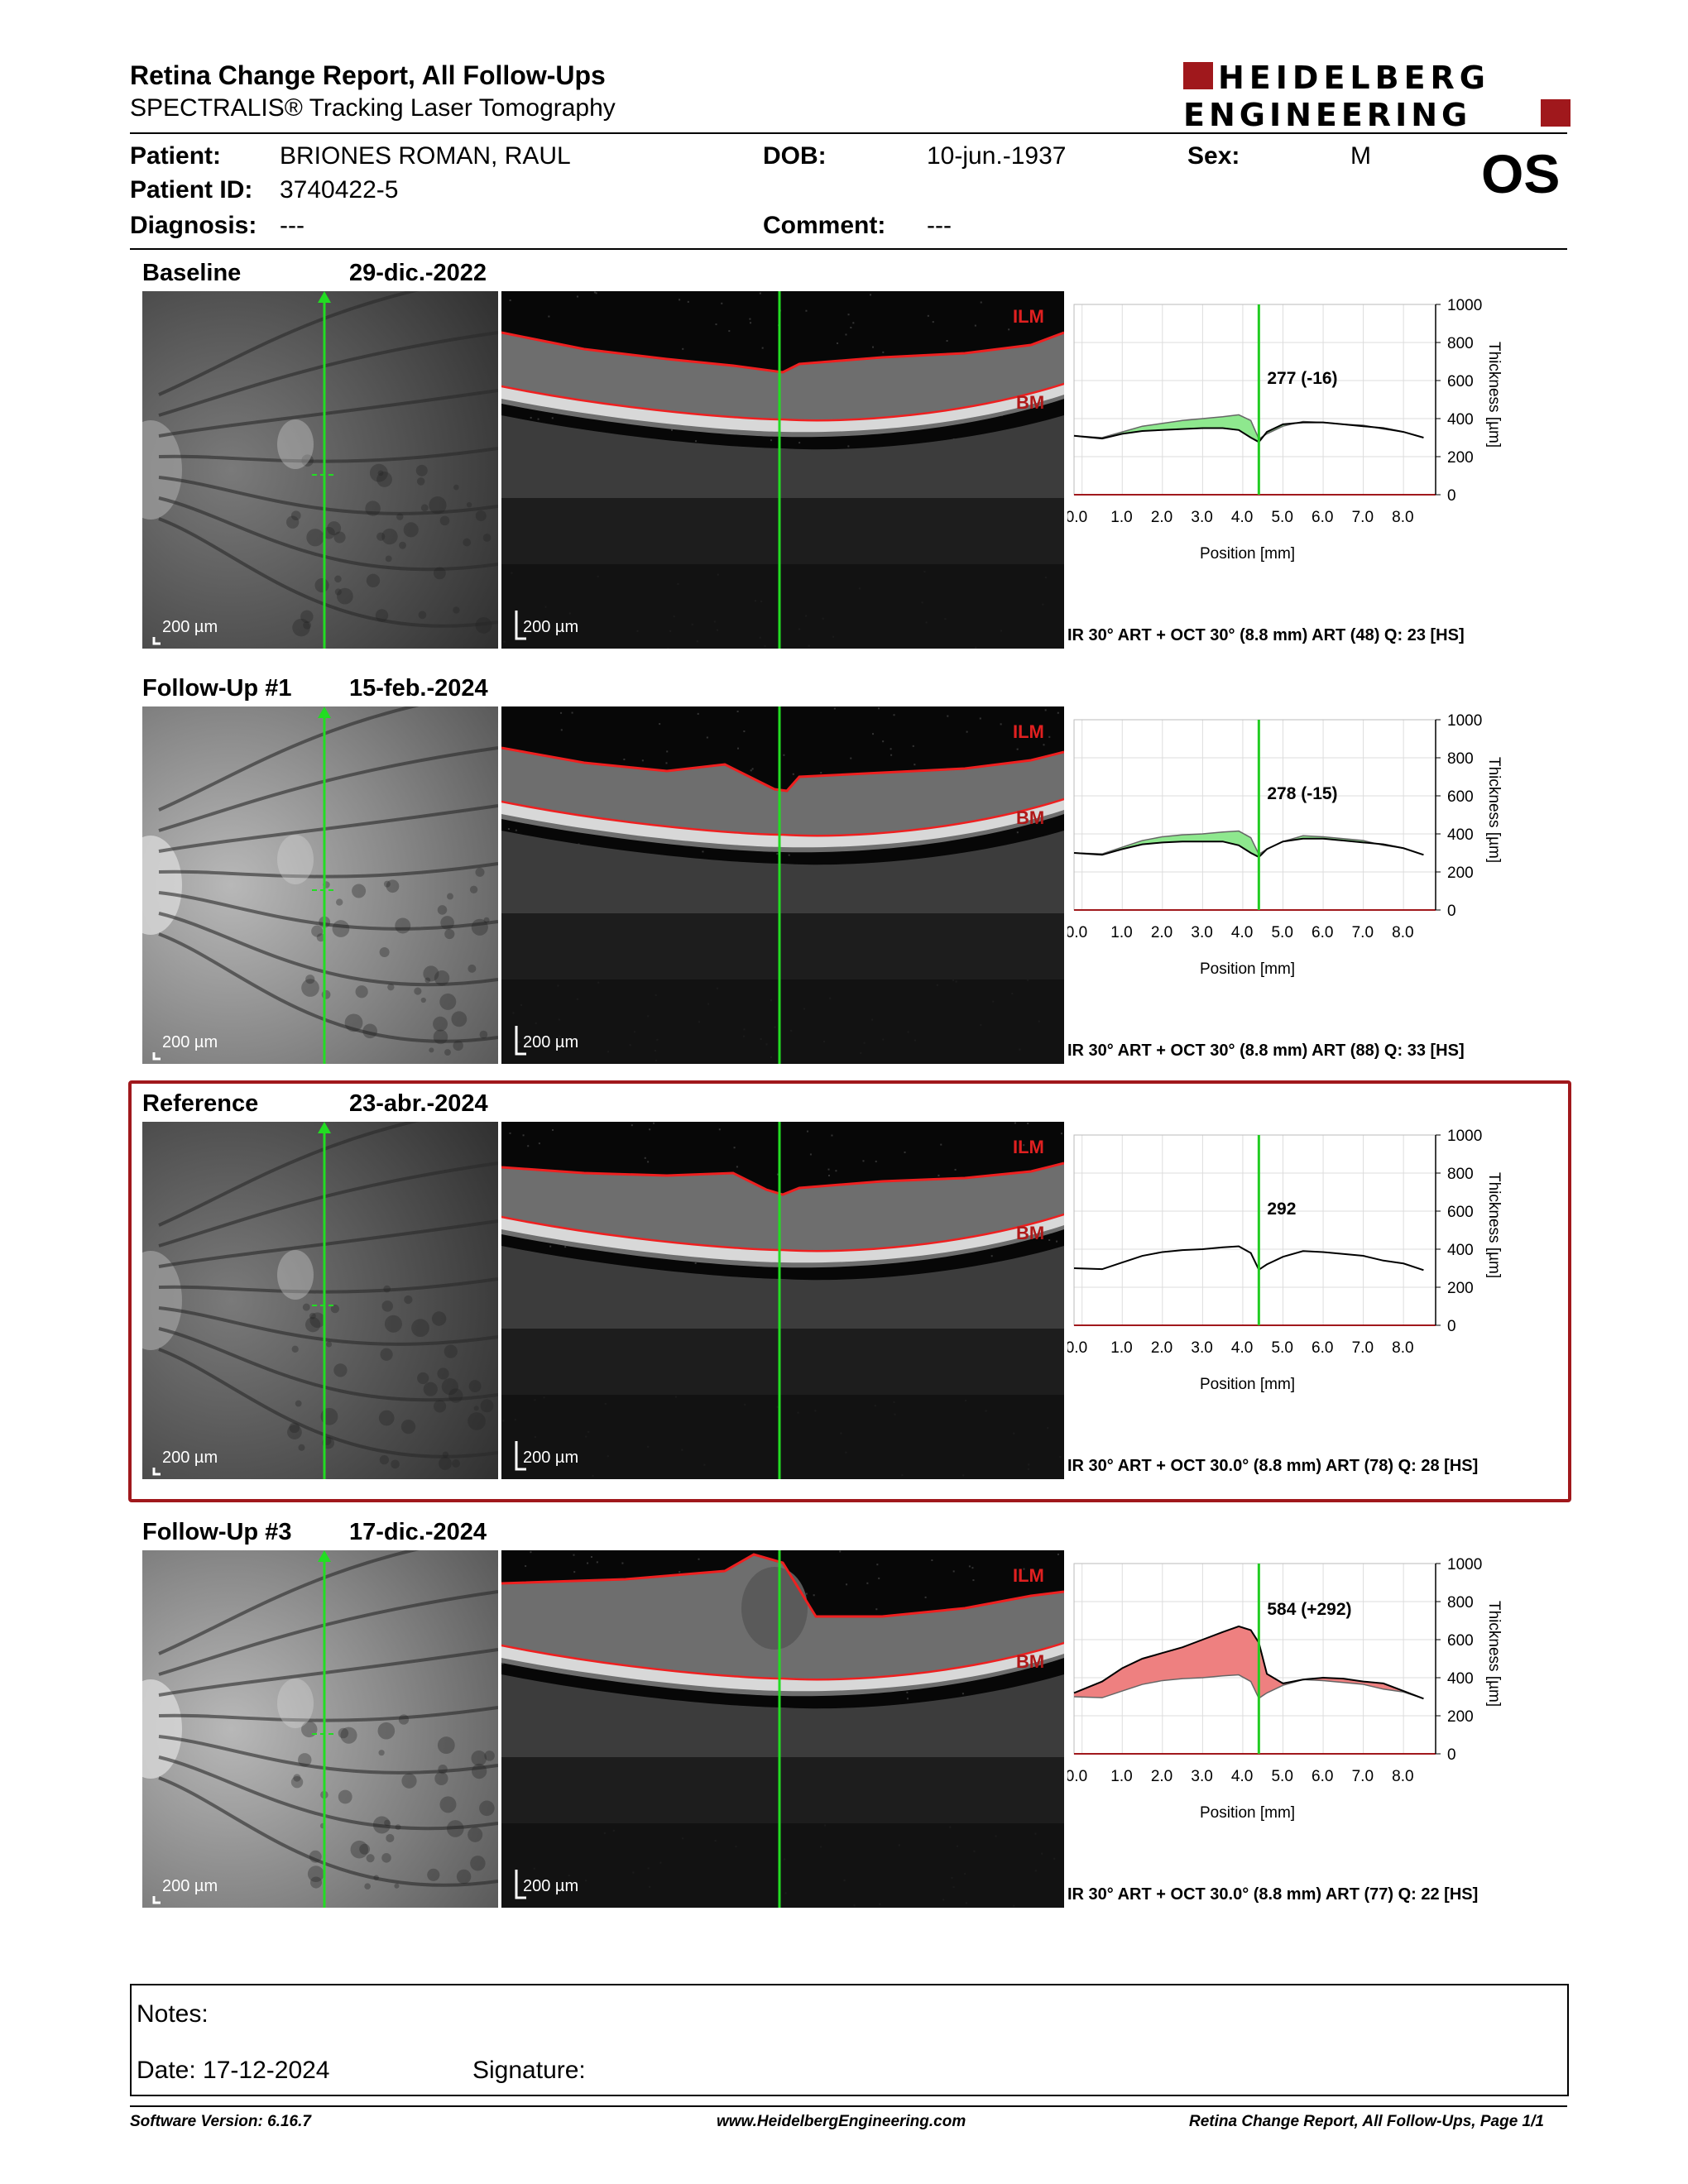  I want to click on date-label: Date: 17-12-2024, so click(233, 2070).